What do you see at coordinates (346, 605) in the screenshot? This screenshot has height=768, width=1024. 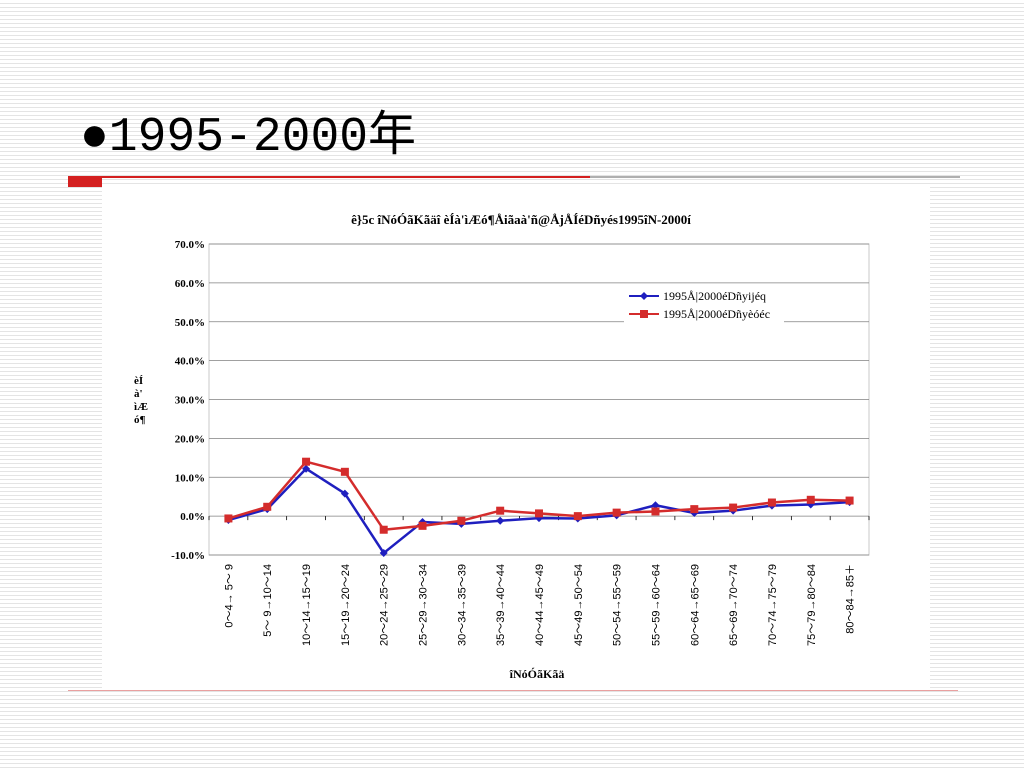 I see `x-tick-label-3: 15～19→20～24` at bounding box center [346, 605].